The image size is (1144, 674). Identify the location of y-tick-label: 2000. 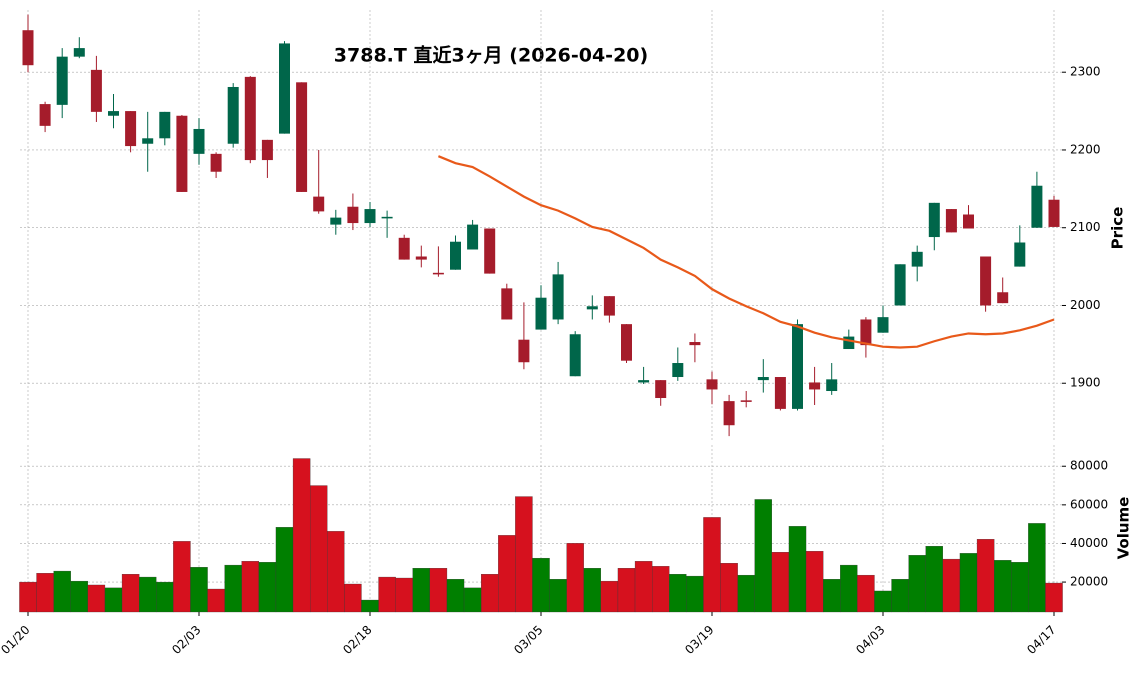
(1085, 305).